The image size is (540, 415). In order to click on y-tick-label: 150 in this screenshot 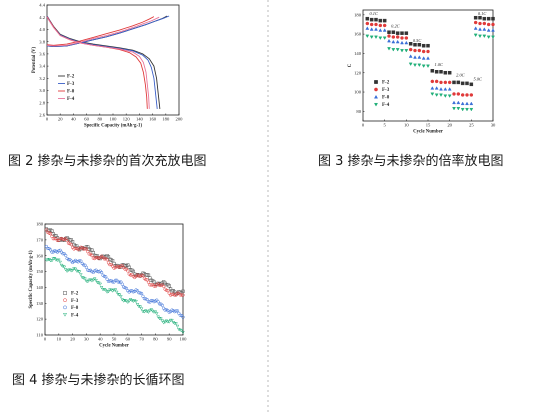, I will do `click(40, 271)`.